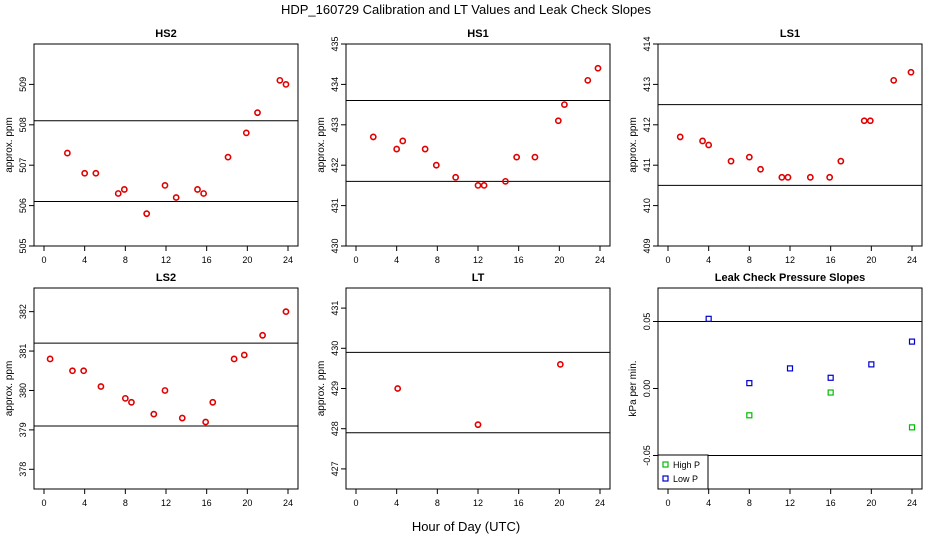 The width and height of the screenshot is (936, 540). I want to click on figure-x-axis-label: Hour of Day (UTC), so click(466, 526).